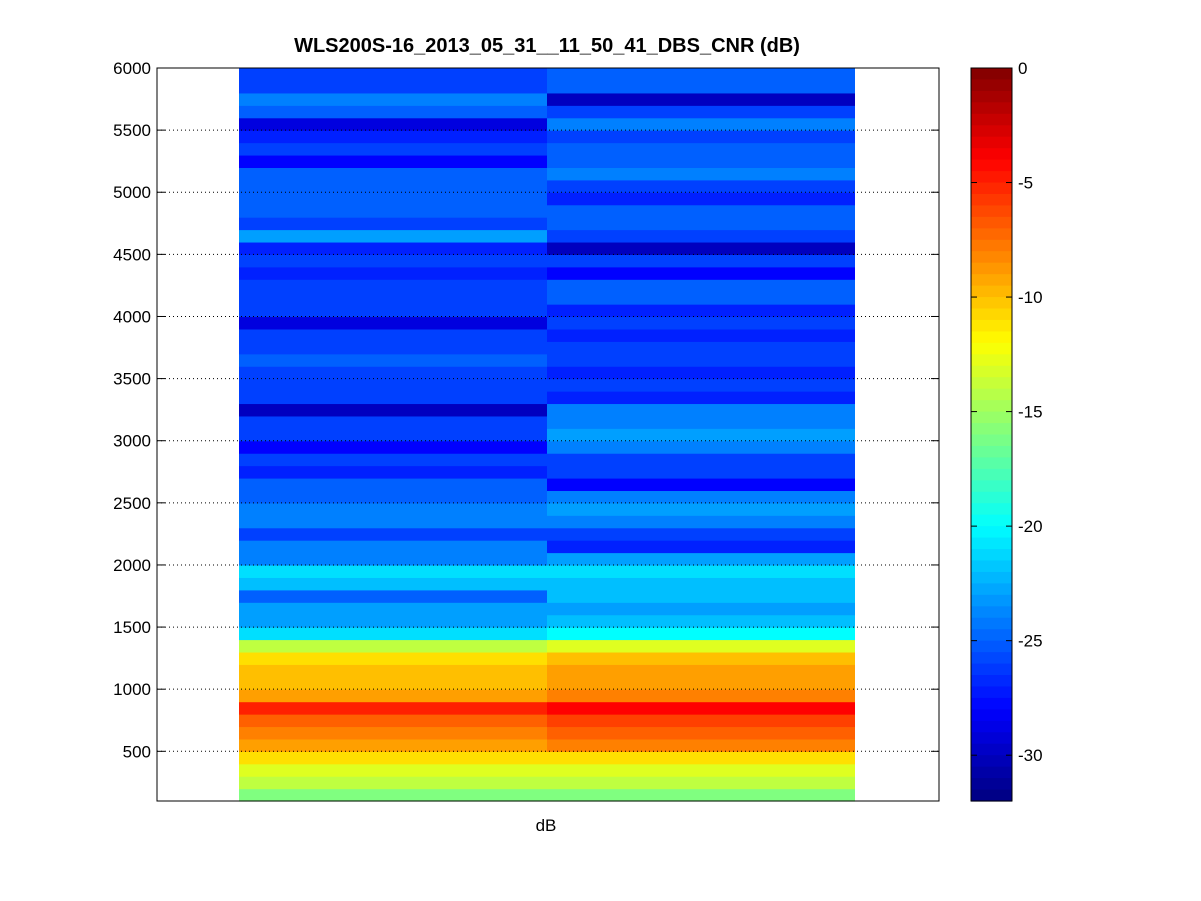 Image resolution: width=1201 pixels, height=901 pixels. Describe the element at coordinates (132, 441) in the screenshot. I see `y-tick-label: 3000` at that location.